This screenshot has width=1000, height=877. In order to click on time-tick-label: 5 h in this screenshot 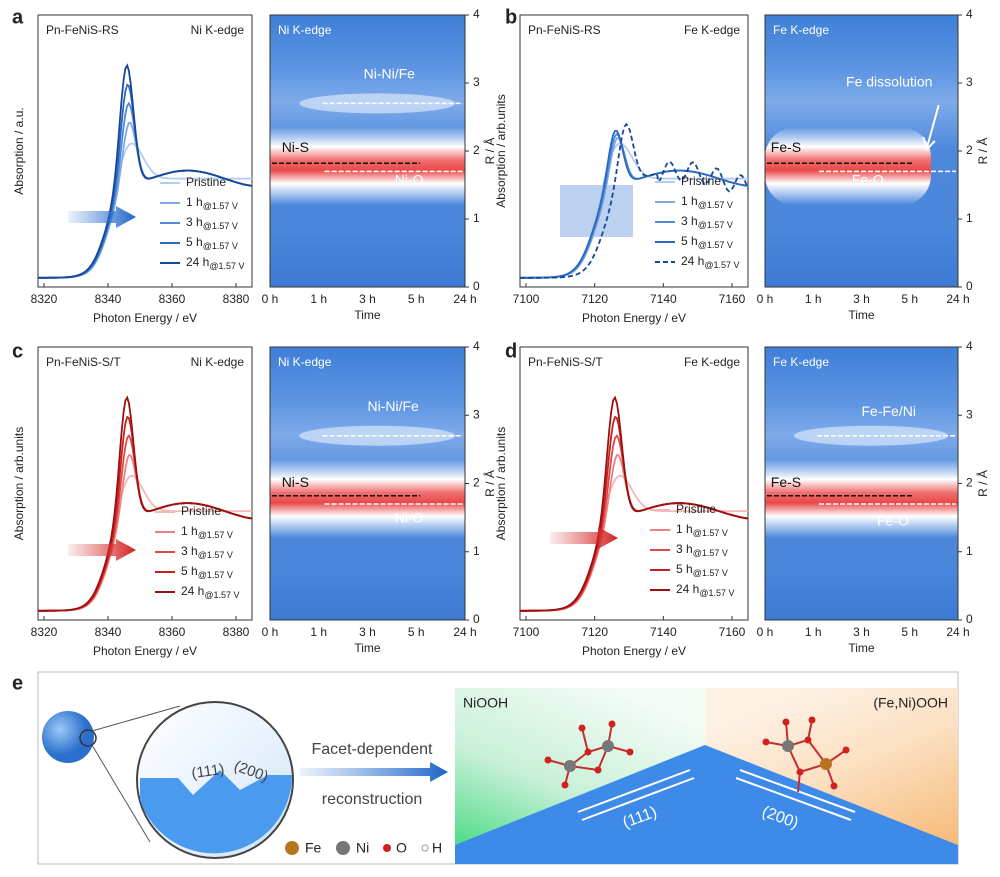, I will do `click(909, 299)`.